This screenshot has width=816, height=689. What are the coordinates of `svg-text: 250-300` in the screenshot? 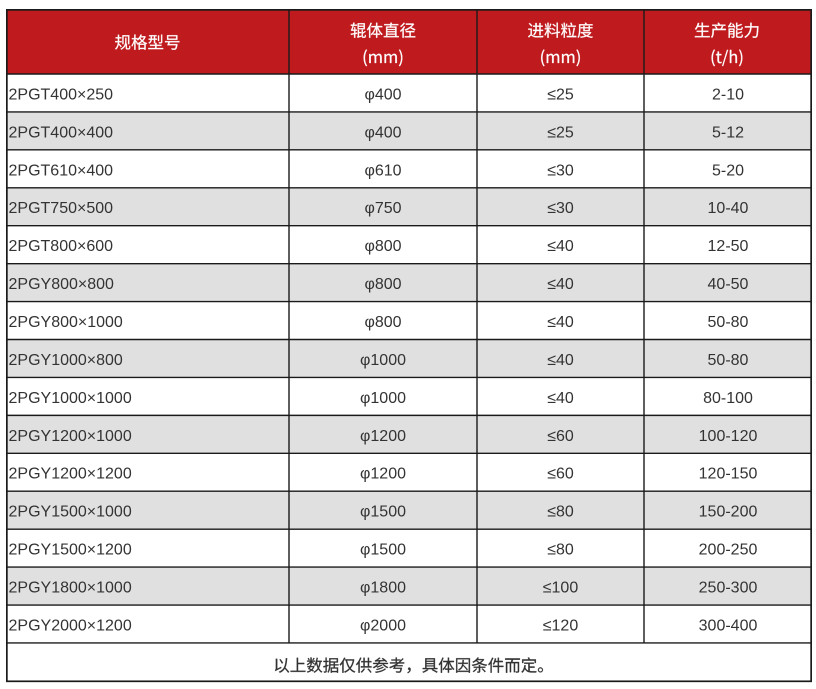 It's located at (728, 588).